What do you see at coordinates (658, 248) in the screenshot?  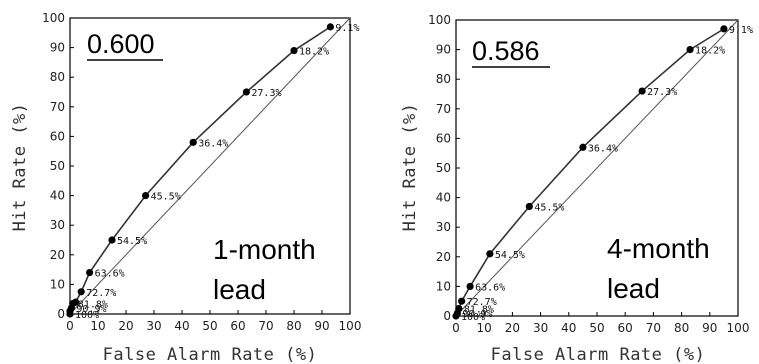 I see `lead-label-line1: 4-month` at bounding box center [658, 248].